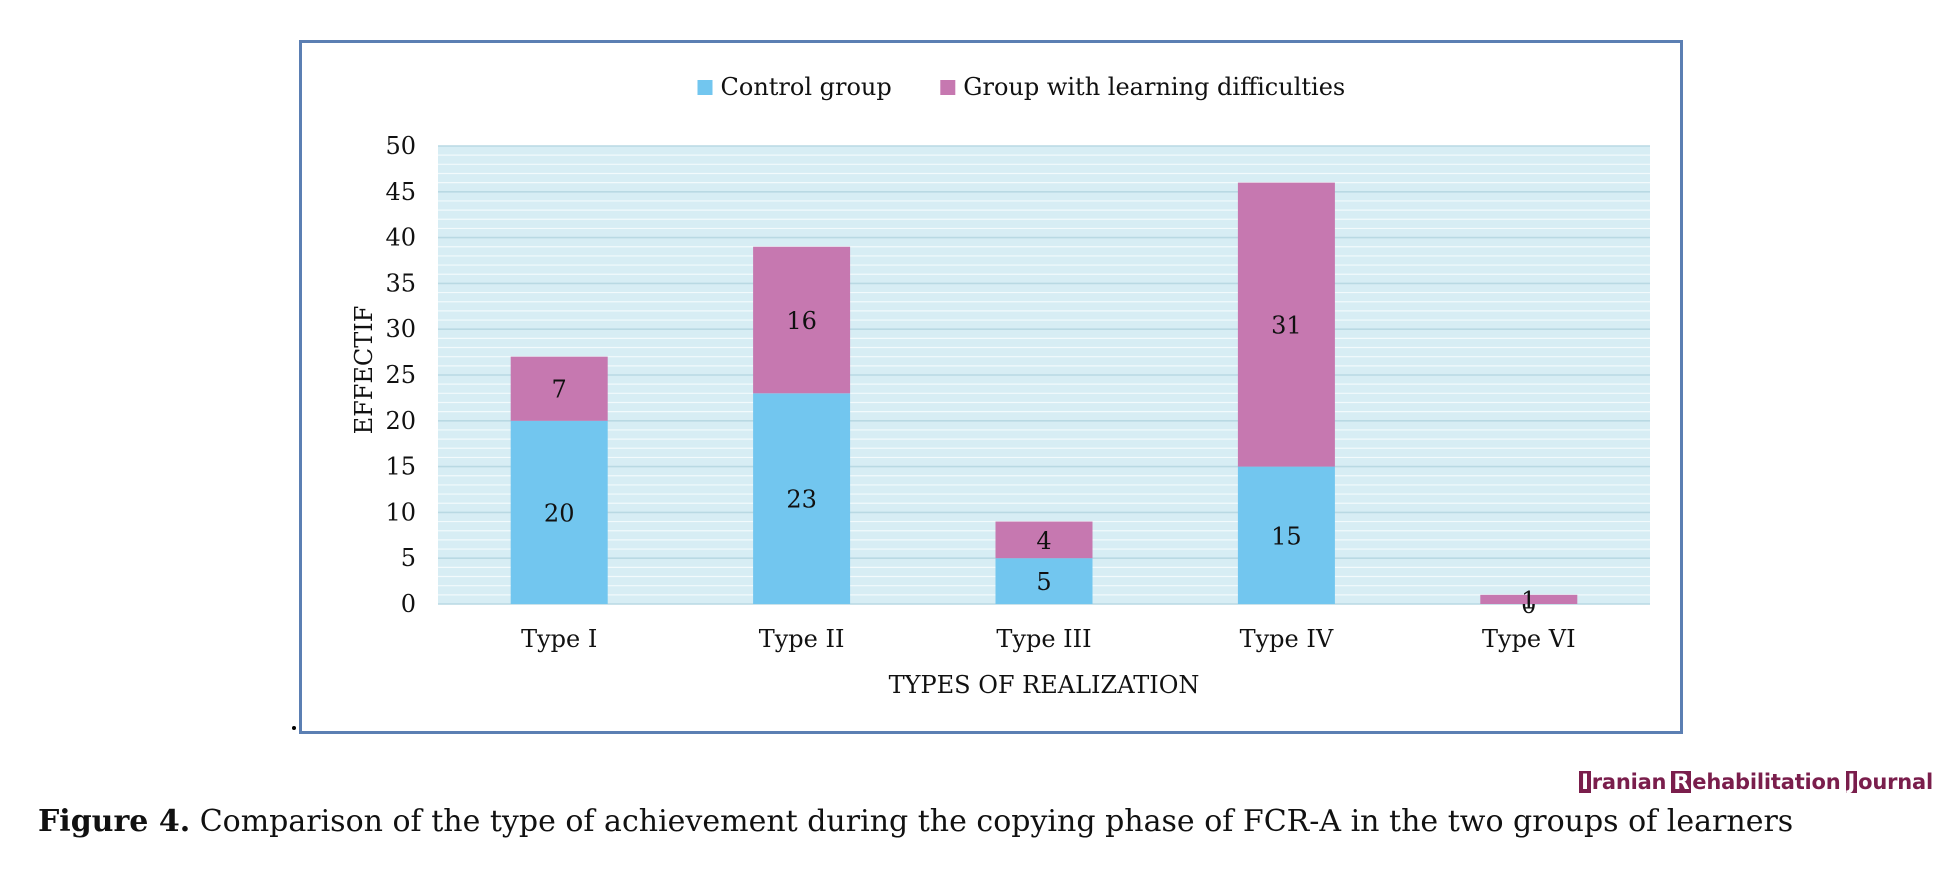 This screenshot has height=878, width=1935. What do you see at coordinates (400, 238) in the screenshot?
I see `y-tick-label: 40` at bounding box center [400, 238].